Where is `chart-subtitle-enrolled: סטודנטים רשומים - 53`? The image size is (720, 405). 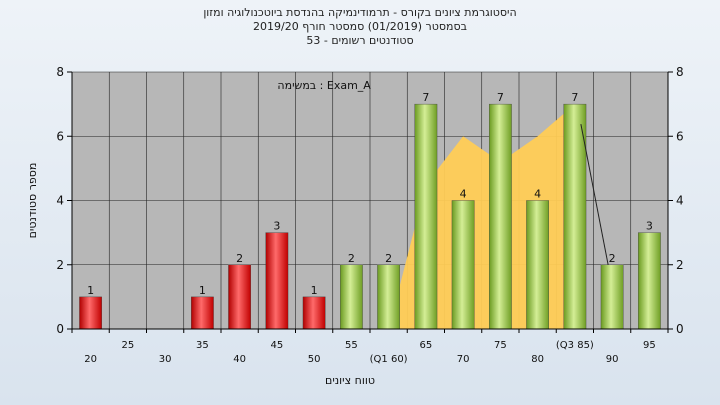 chart-subtitle-enrolled: סטודנטים רשומים - 53 is located at coordinates (360, 40).